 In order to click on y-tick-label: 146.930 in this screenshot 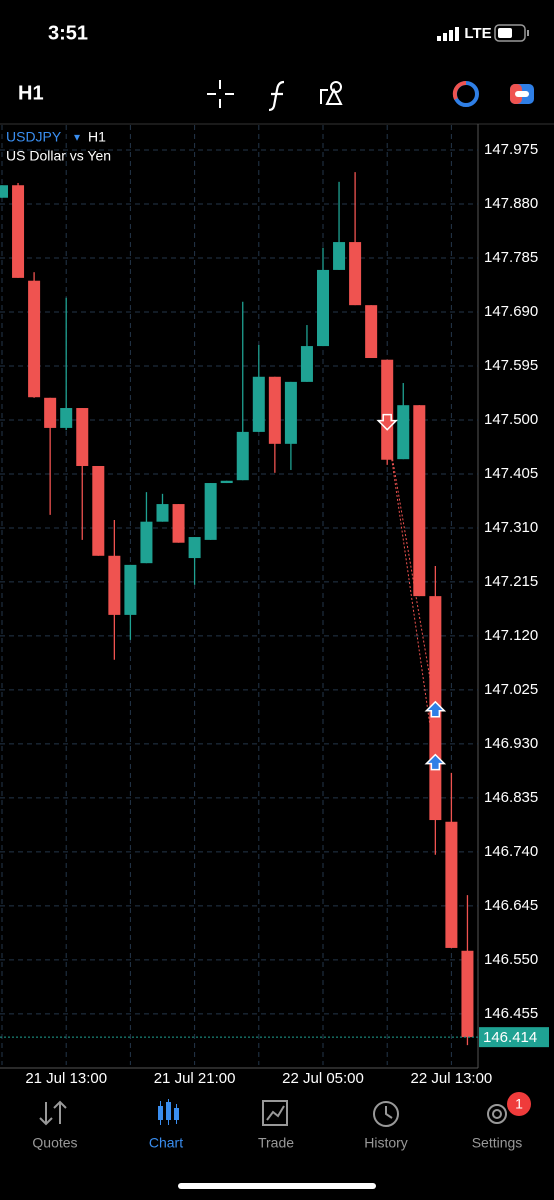, I will do `click(511, 743)`.